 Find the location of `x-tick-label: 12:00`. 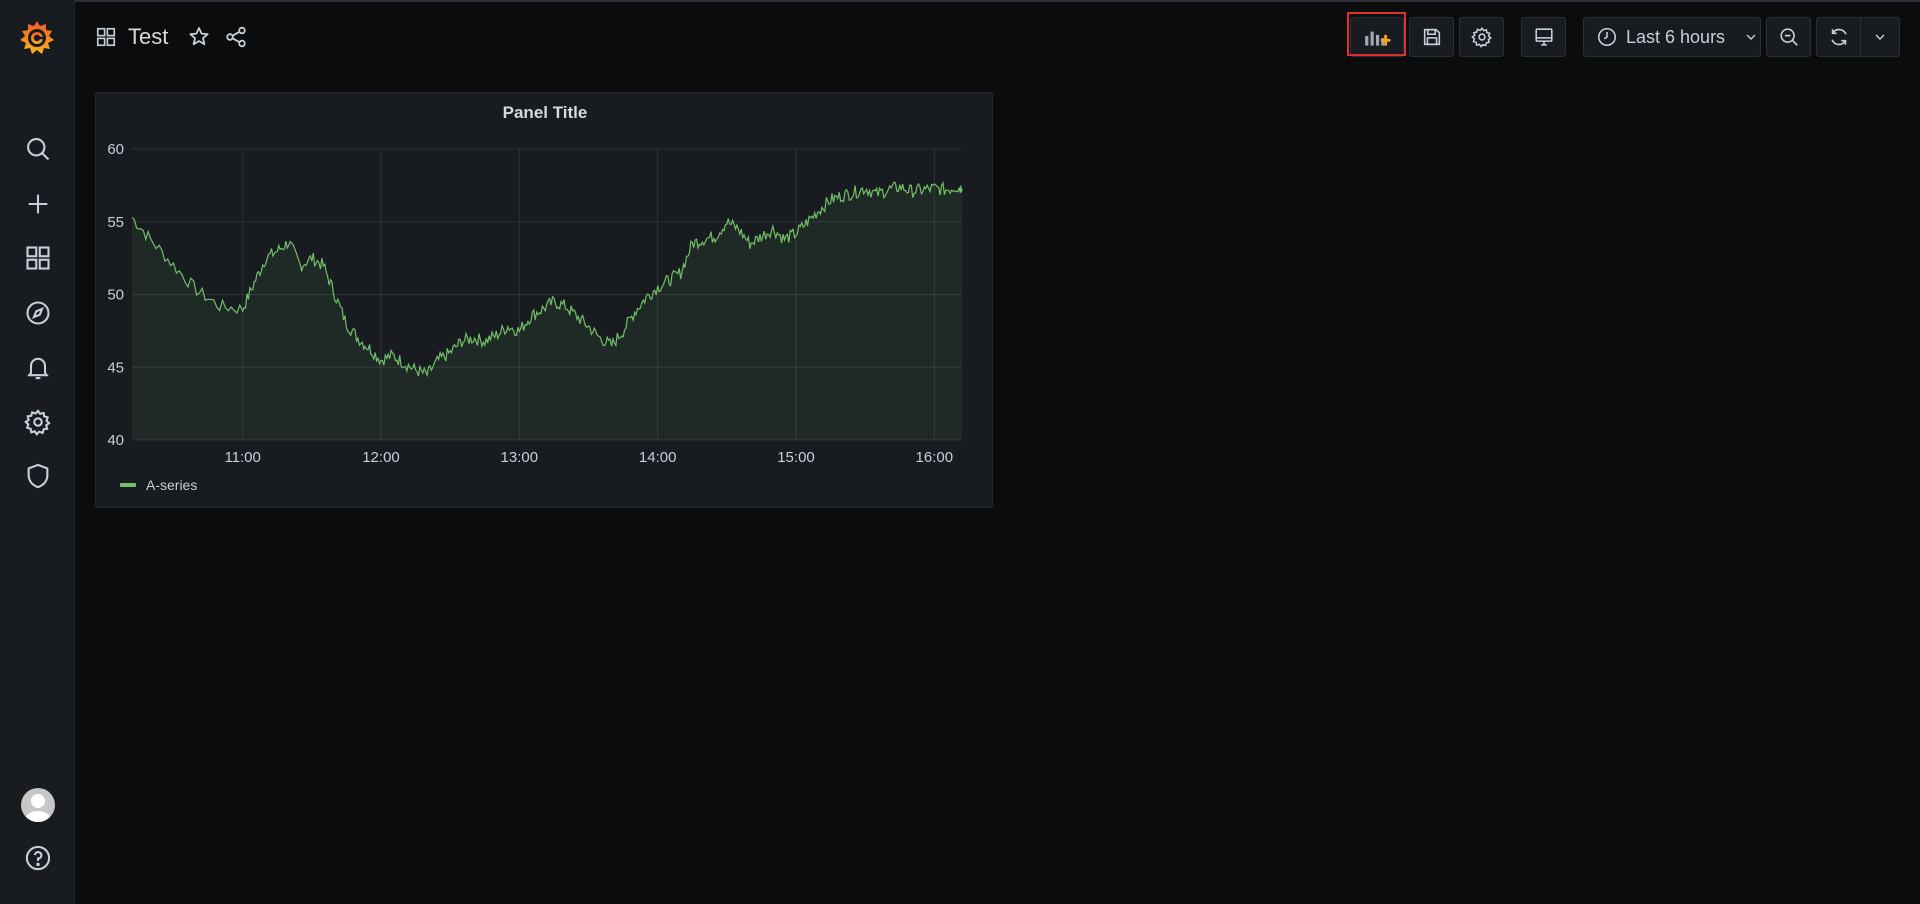

x-tick-label: 12:00 is located at coordinates (381, 457).